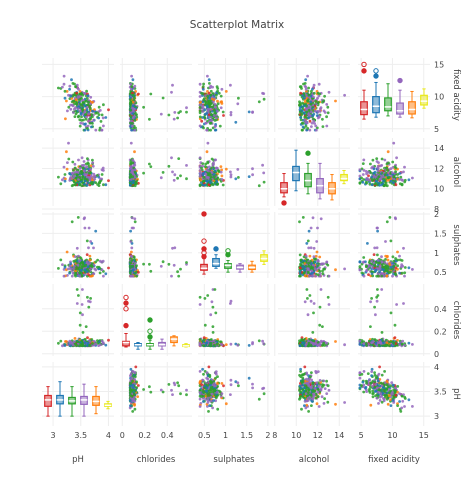 The width and height of the screenshot is (474, 478). I want to click on box-body, so click(284, 188).